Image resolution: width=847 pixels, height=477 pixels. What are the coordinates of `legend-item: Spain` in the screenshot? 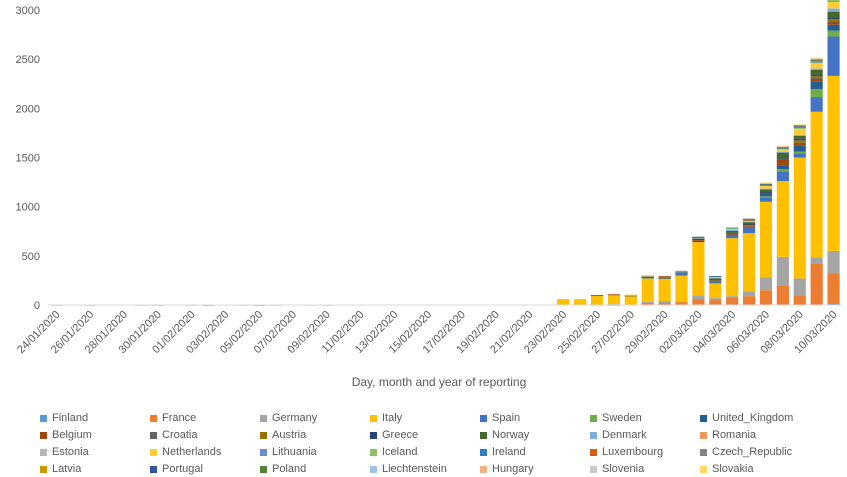 It's located at (534, 418).